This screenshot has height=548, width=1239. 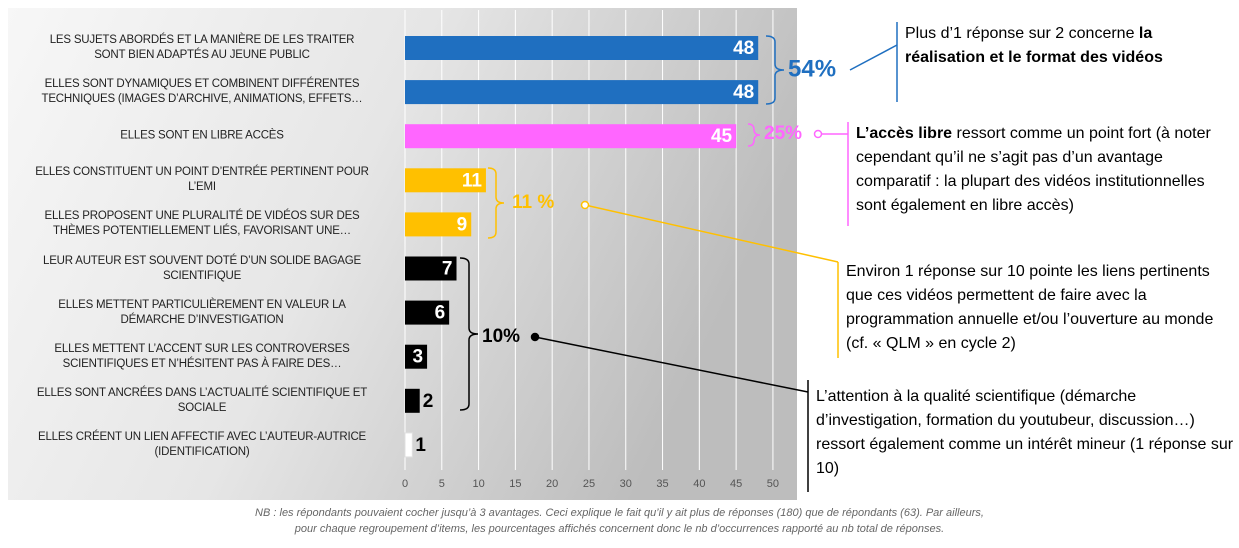 I want to click on callout-part: Plus d’1 réponse sur 2 concerne, so click(x=1022, y=33).